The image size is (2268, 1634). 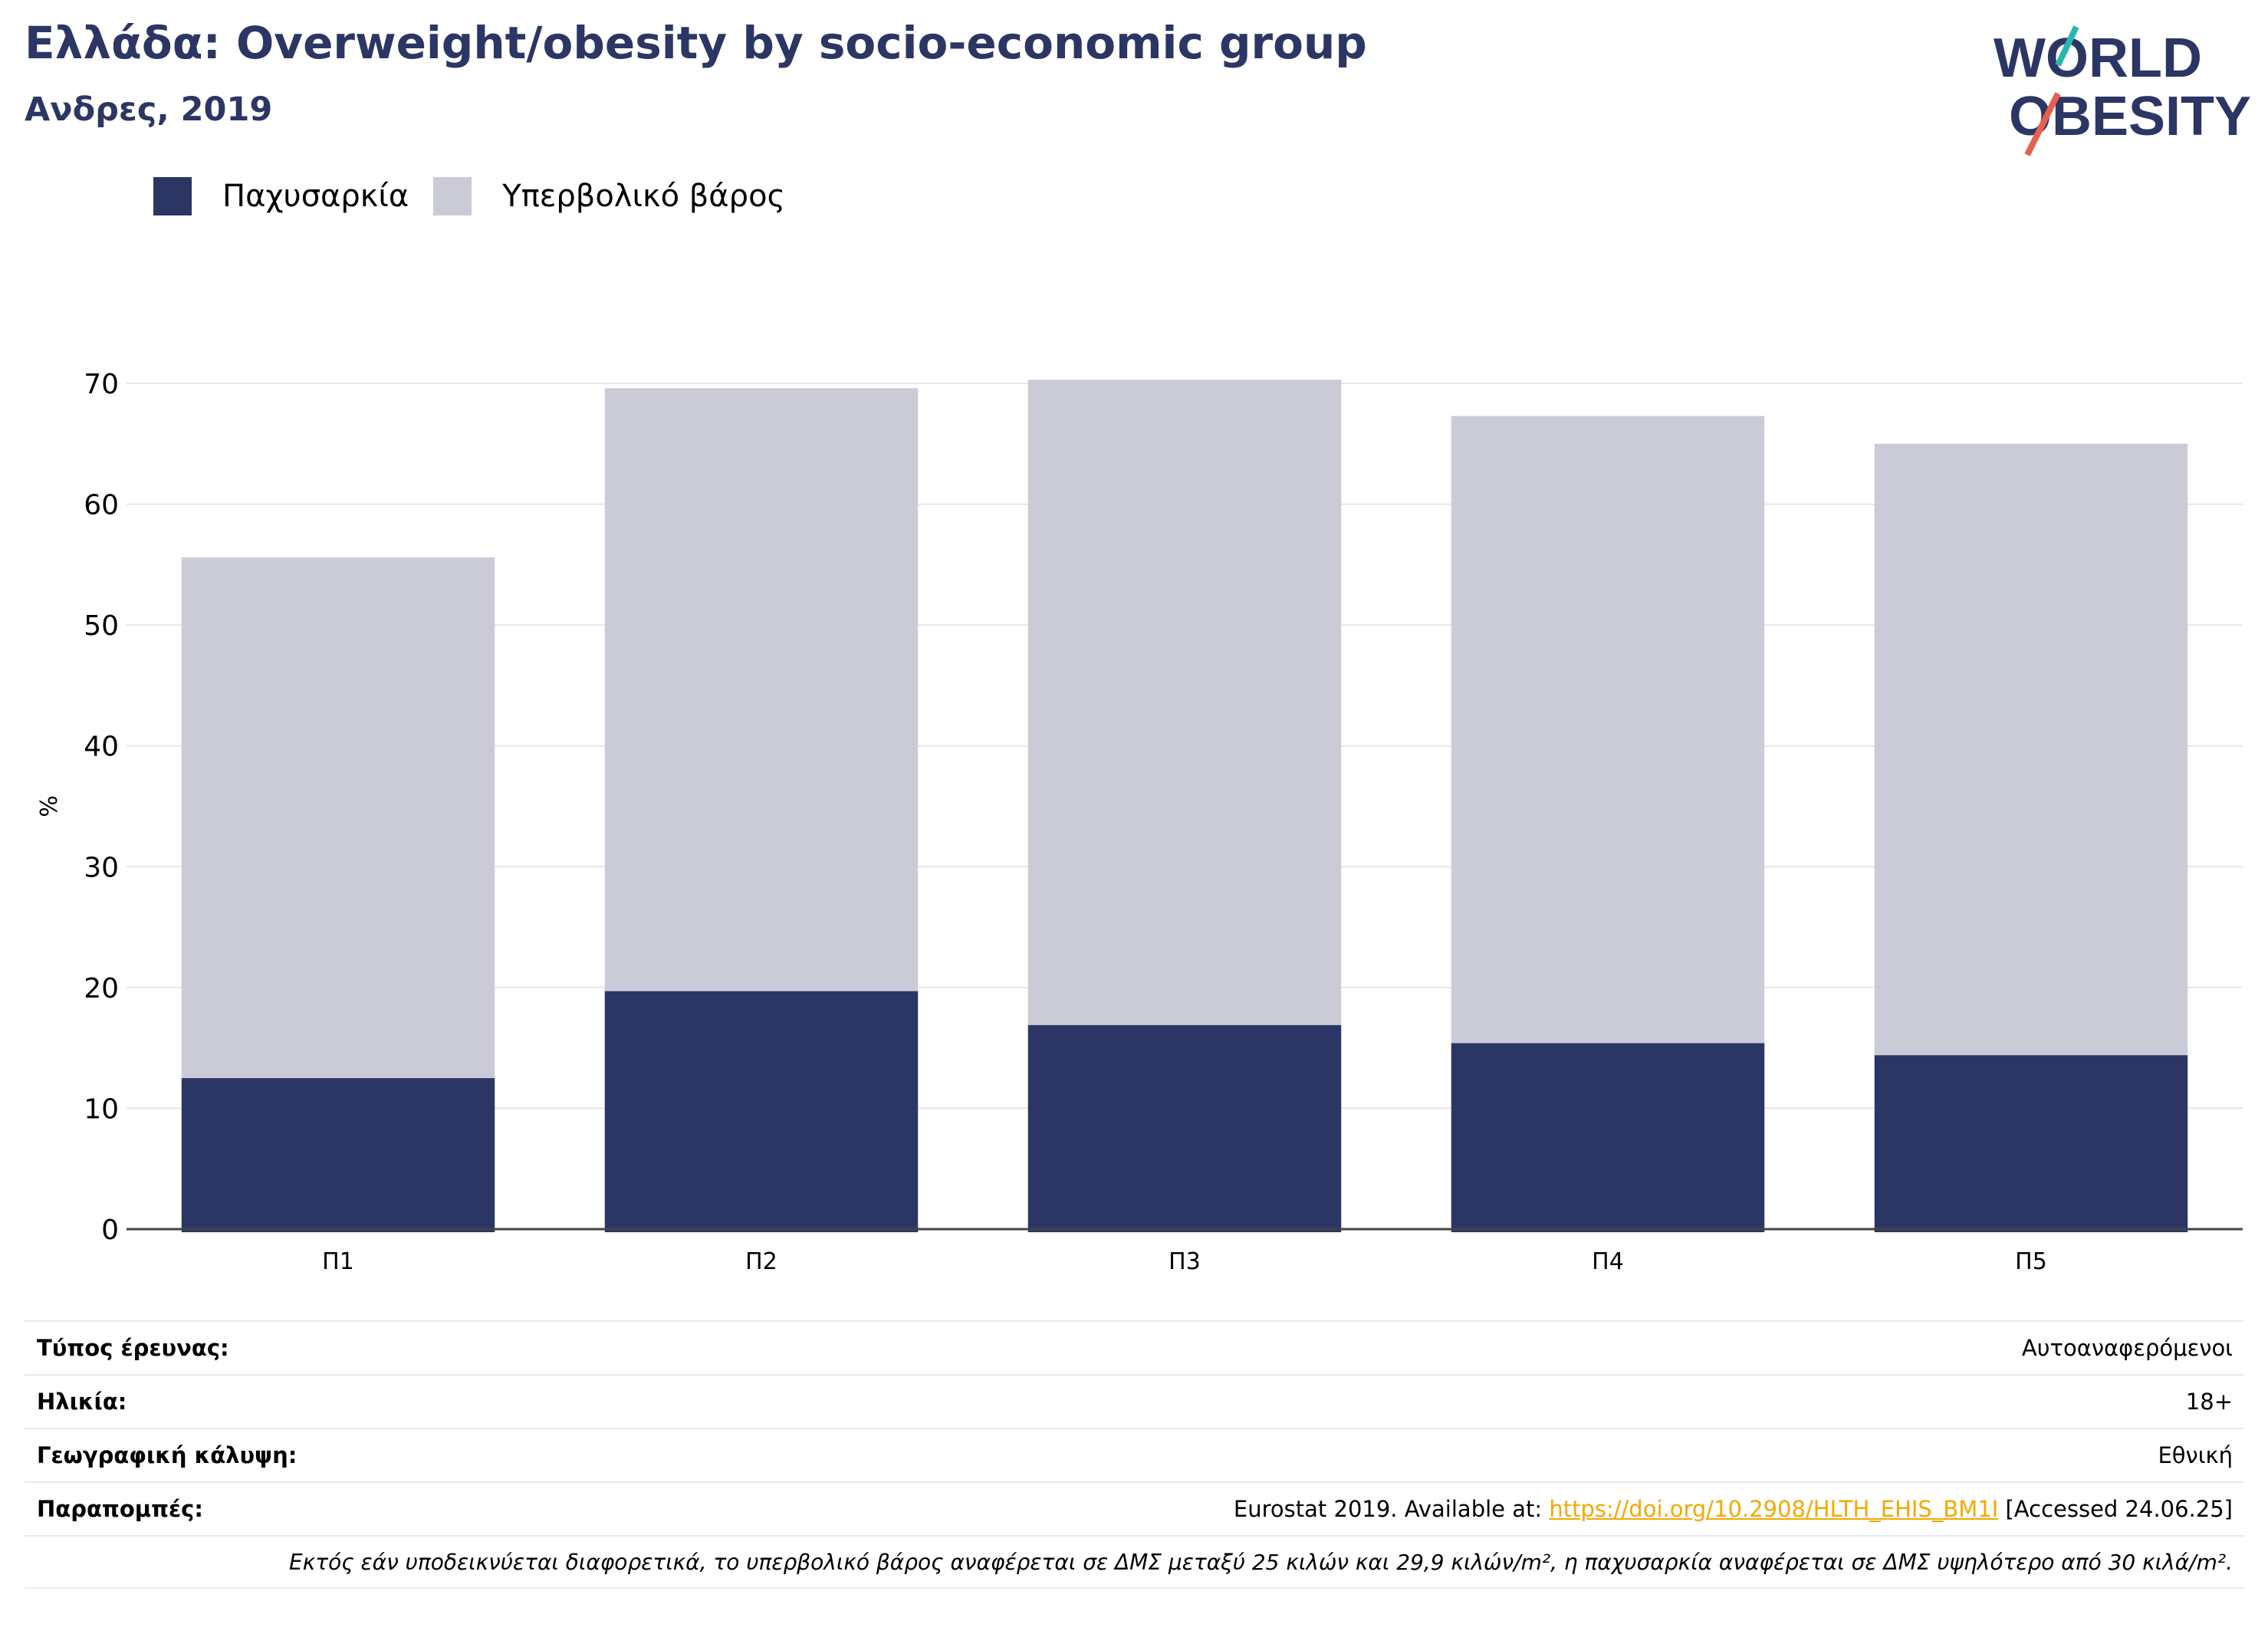 What do you see at coordinates (101, 626) in the screenshot?
I see `y-tick-label: 50` at bounding box center [101, 626].